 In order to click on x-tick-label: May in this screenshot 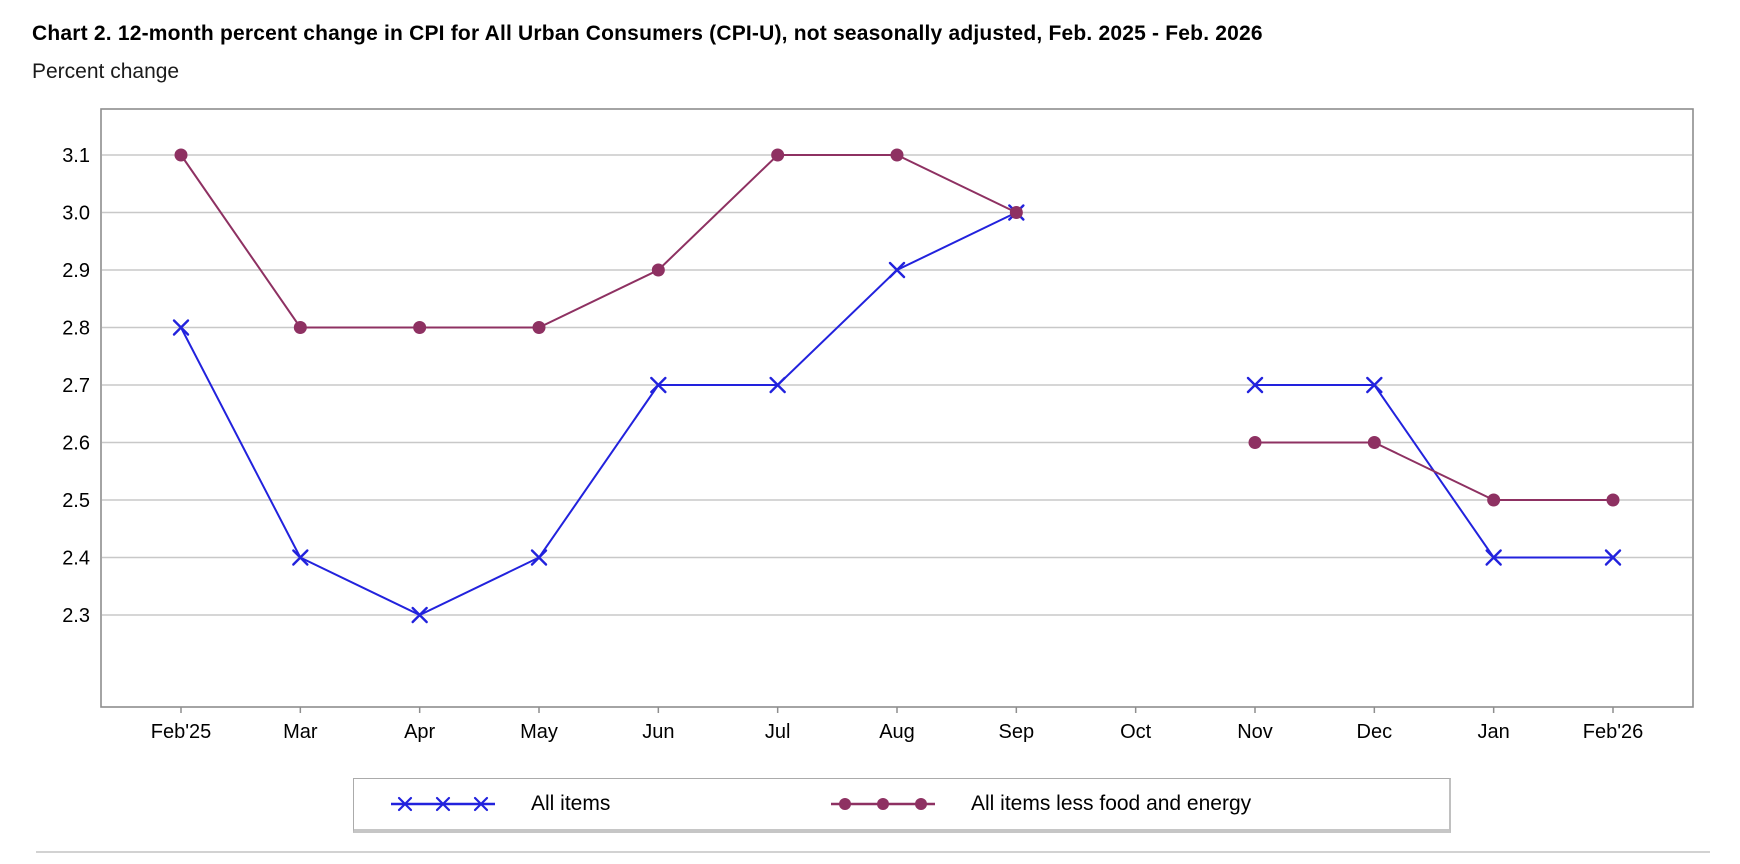, I will do `click(539, 732)`.